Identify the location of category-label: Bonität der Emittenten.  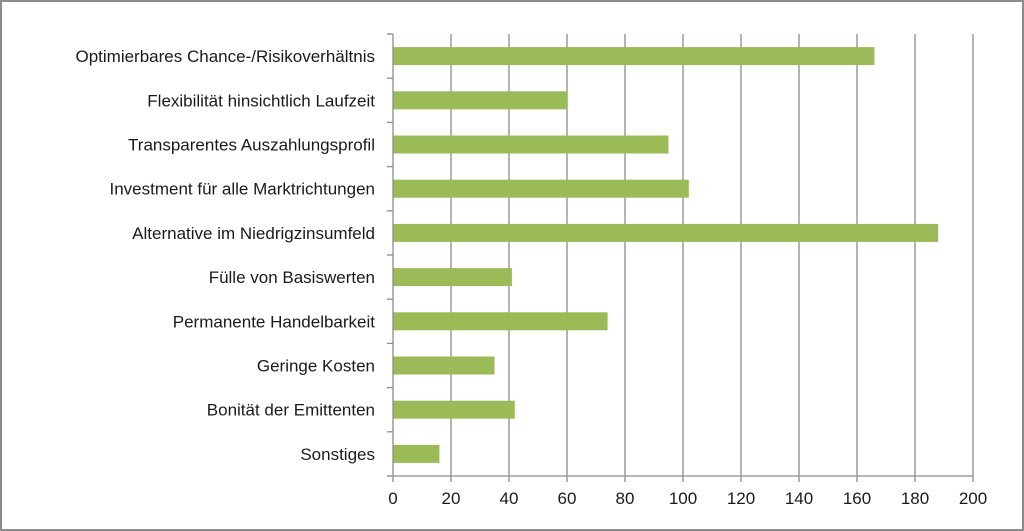
(291, 410).